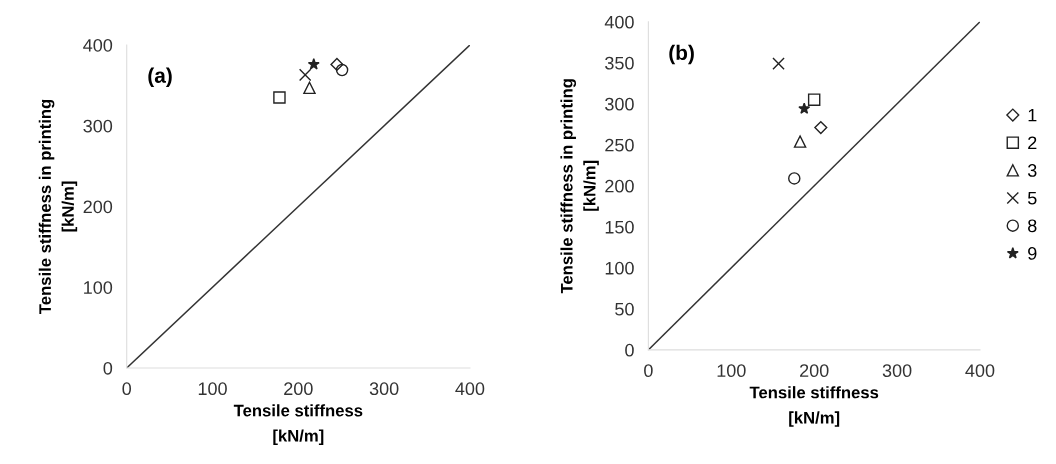 The width and height of the screenshot is (1056, 464). What do you see at coordinates (1032, 115) in the screenshot?
I see `legend-label: 1` at bounding box center [1032, 115].